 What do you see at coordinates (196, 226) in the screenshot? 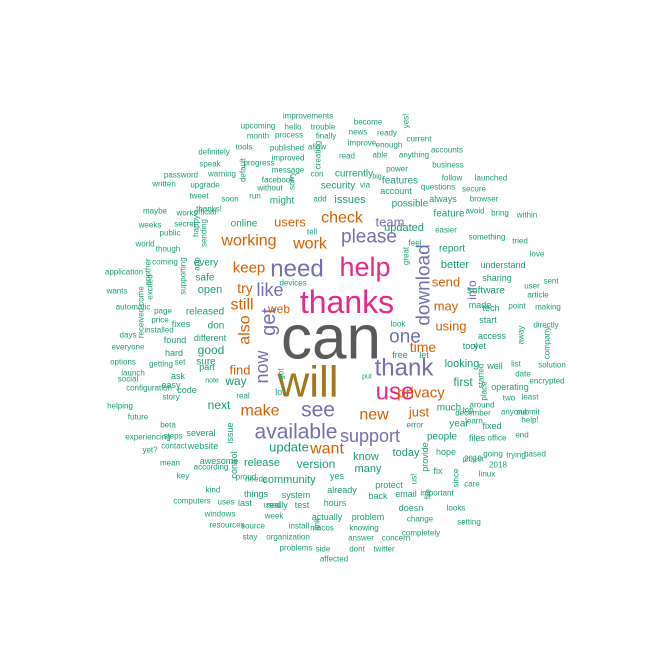
I see `cloud-word: happy` at bounding box center [196, 226].